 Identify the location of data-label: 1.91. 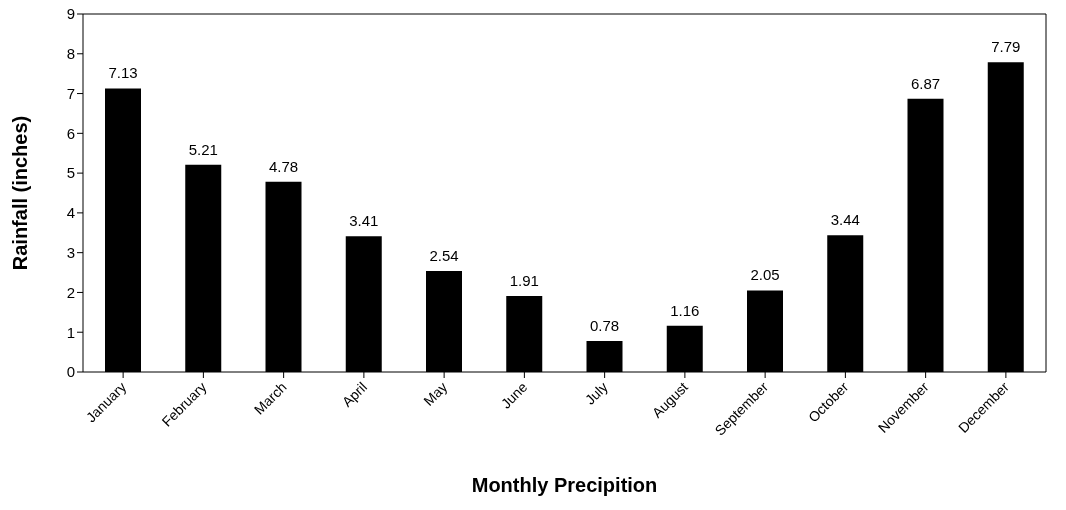
(524, 281).